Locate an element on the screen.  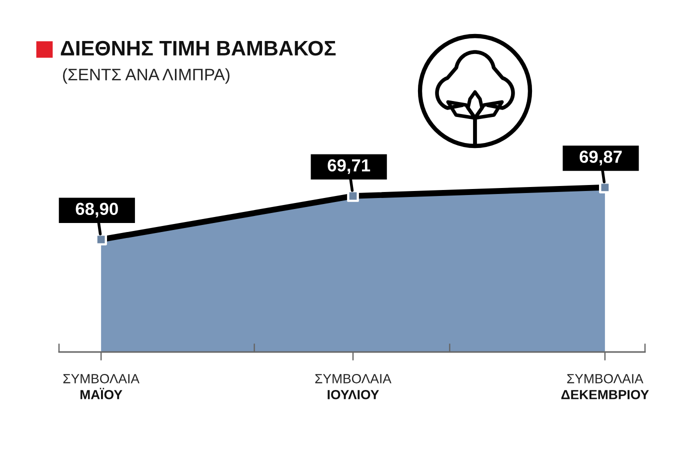
x-tick-label: ΣΥΜΒΟΛΑΙΑ ΜΑΪΟΥ is located at coordinates (101, 387).